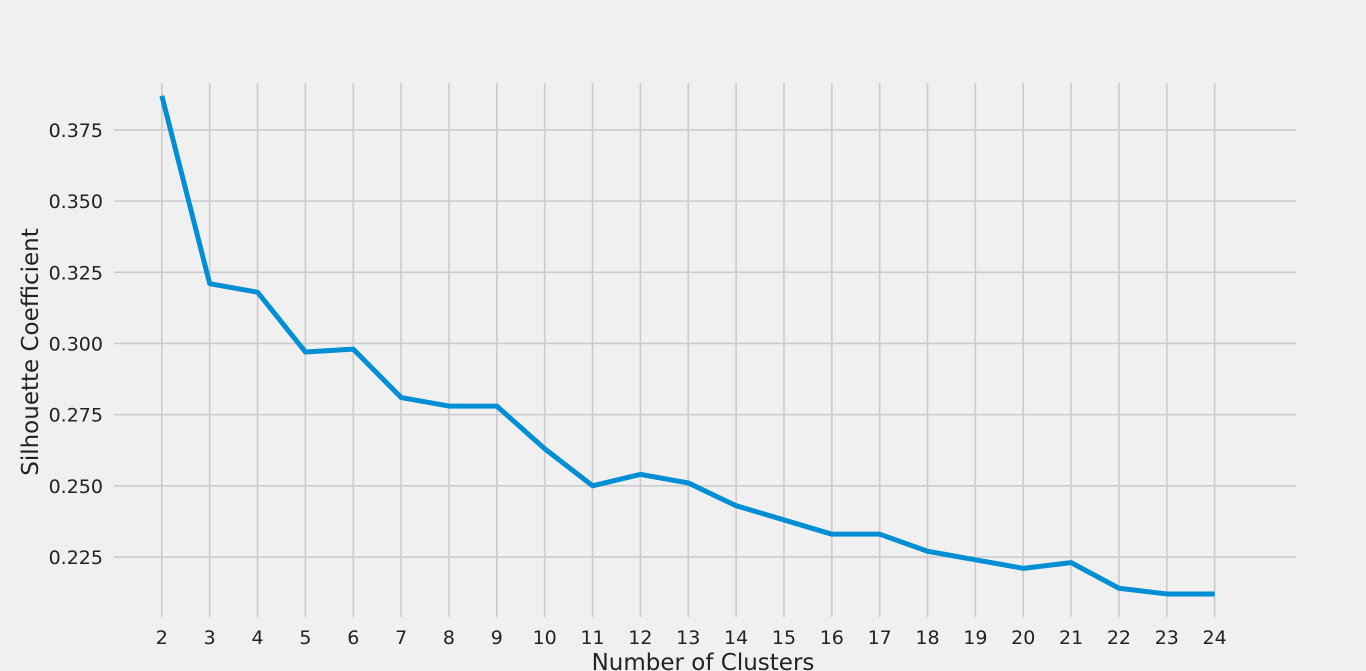  I want to click on y-axis-ticks: 0.225 0.250 0.275 0.300 0.325 0.350 0.375, so click(76, 344).